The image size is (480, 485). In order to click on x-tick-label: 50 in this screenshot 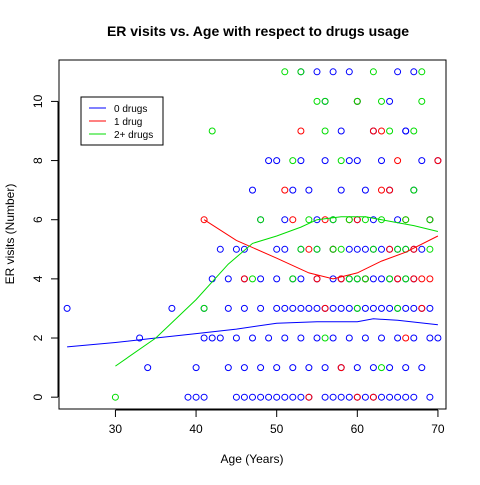, I will do `click(277, 429)`.